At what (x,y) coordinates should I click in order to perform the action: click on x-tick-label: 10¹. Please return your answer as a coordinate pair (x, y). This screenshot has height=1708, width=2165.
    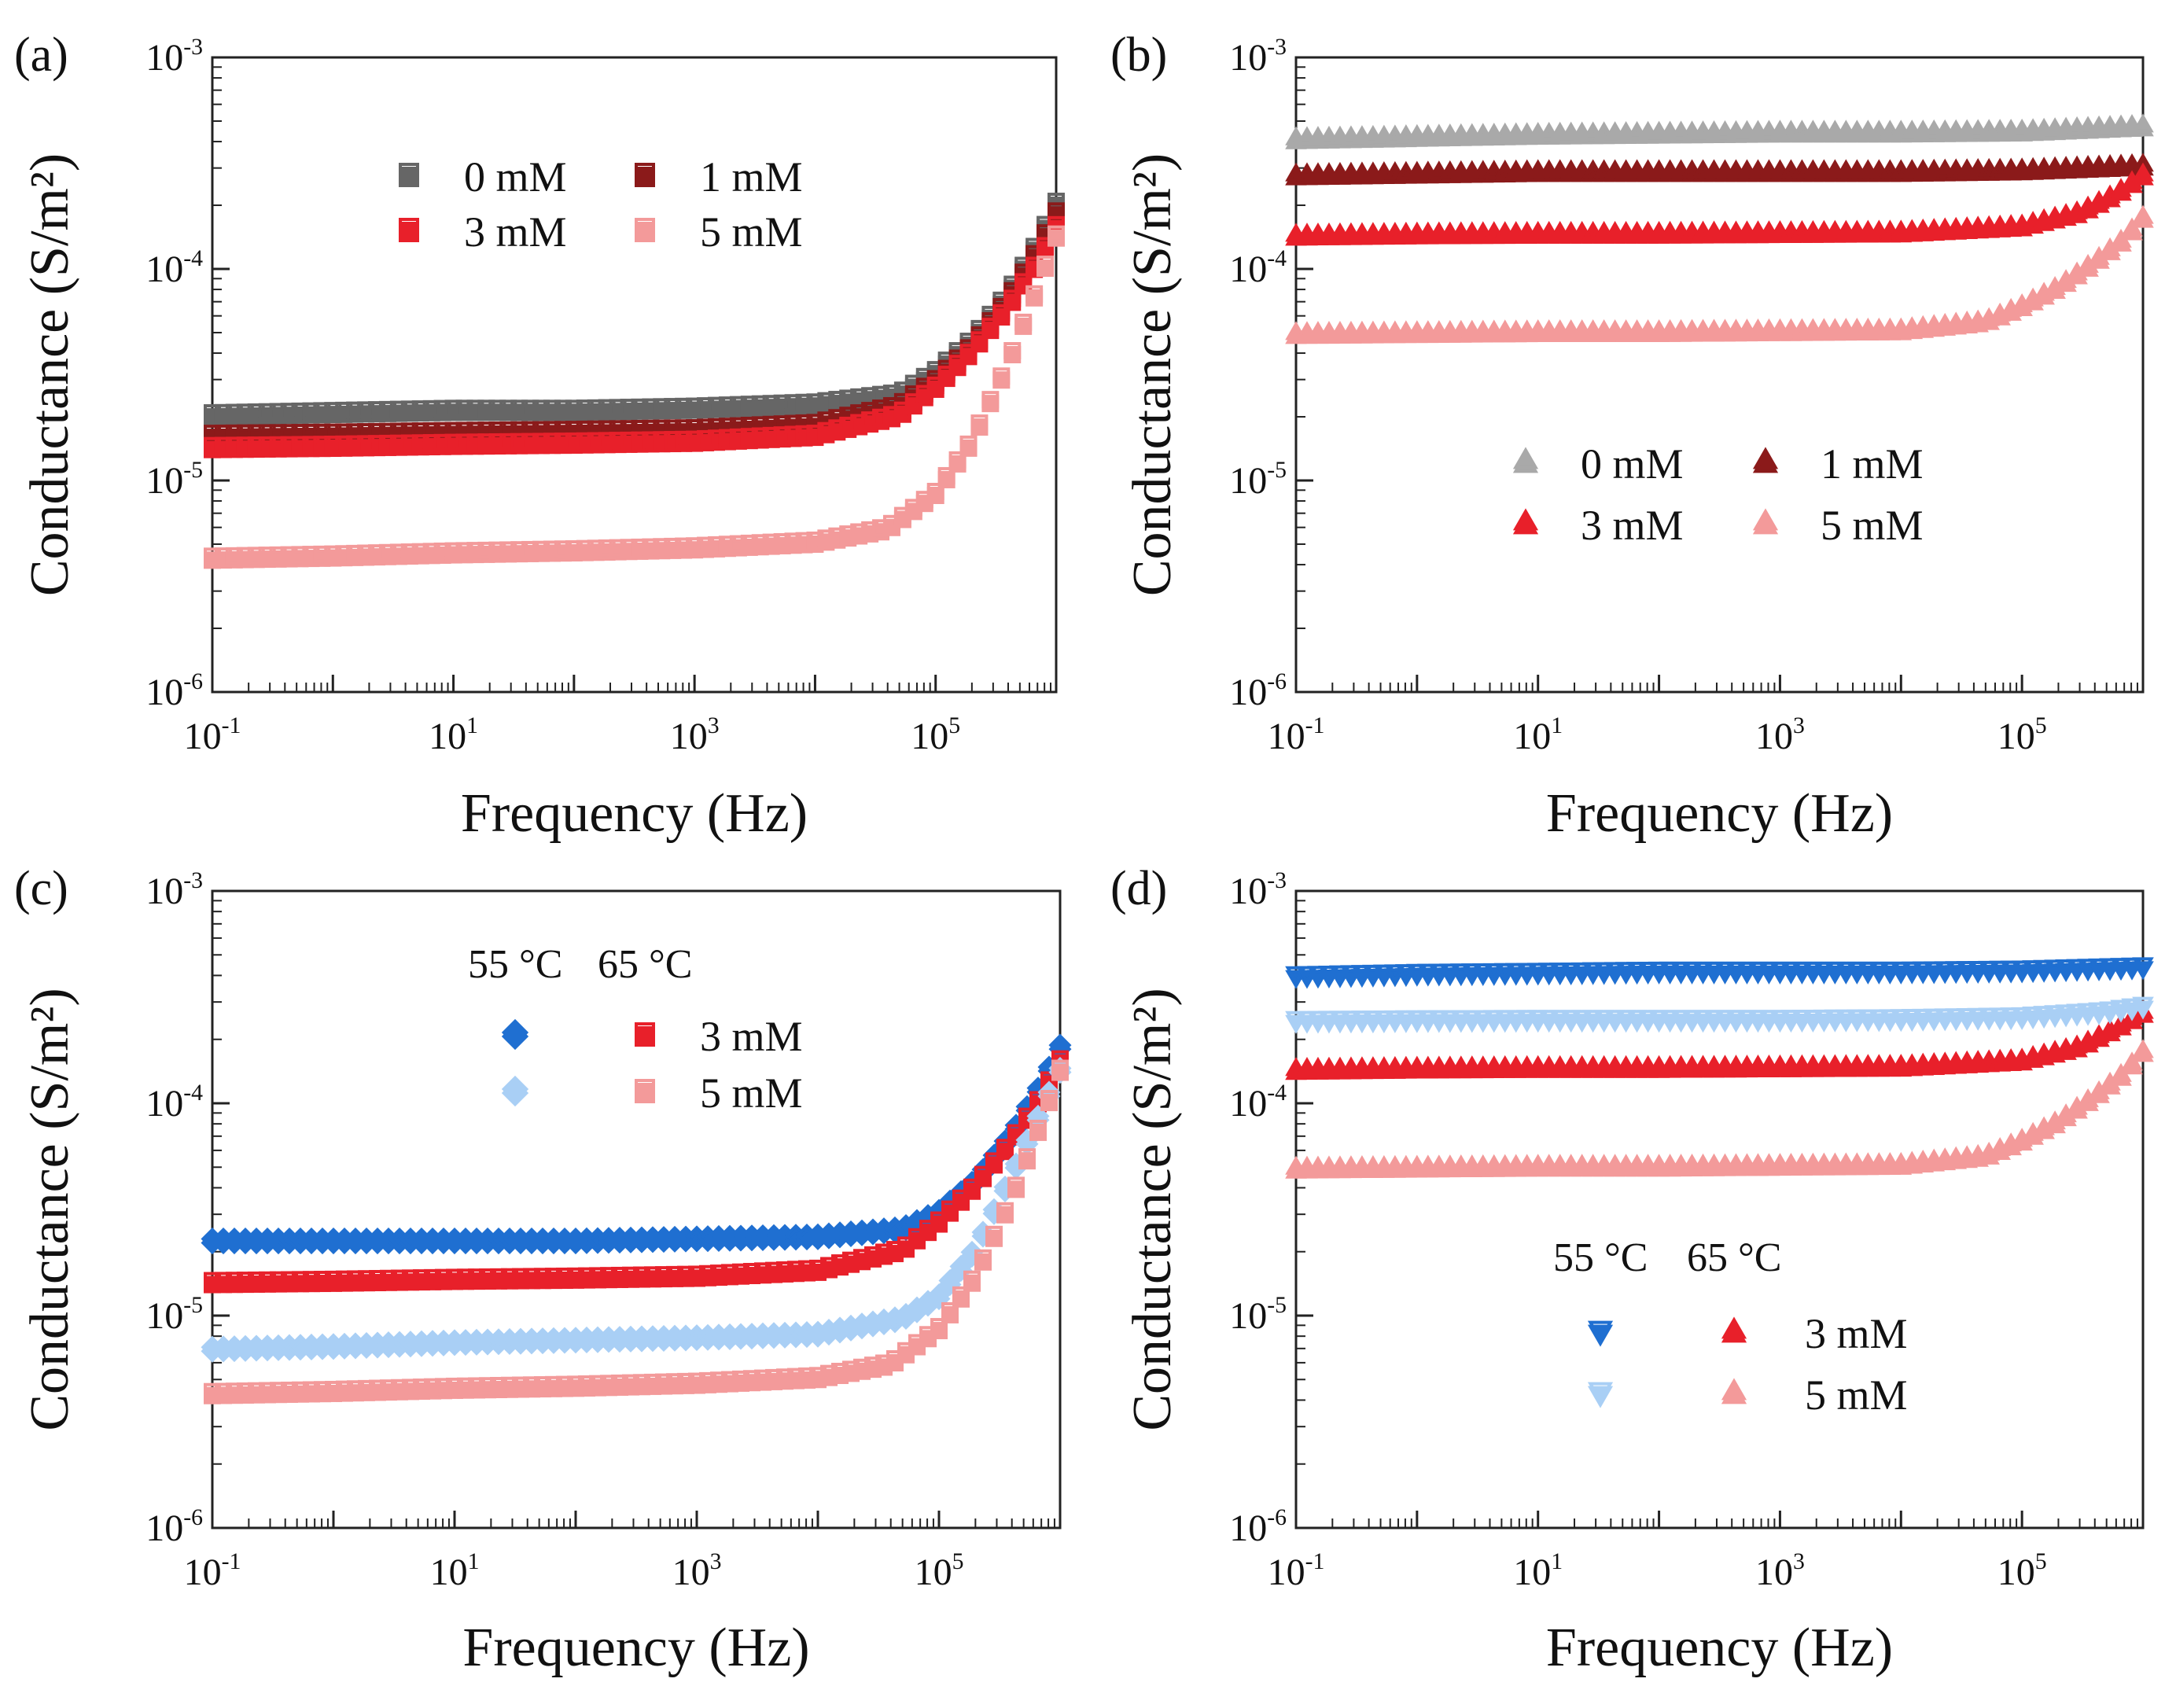
    Looking at the image, I should click on (1538, 1571).